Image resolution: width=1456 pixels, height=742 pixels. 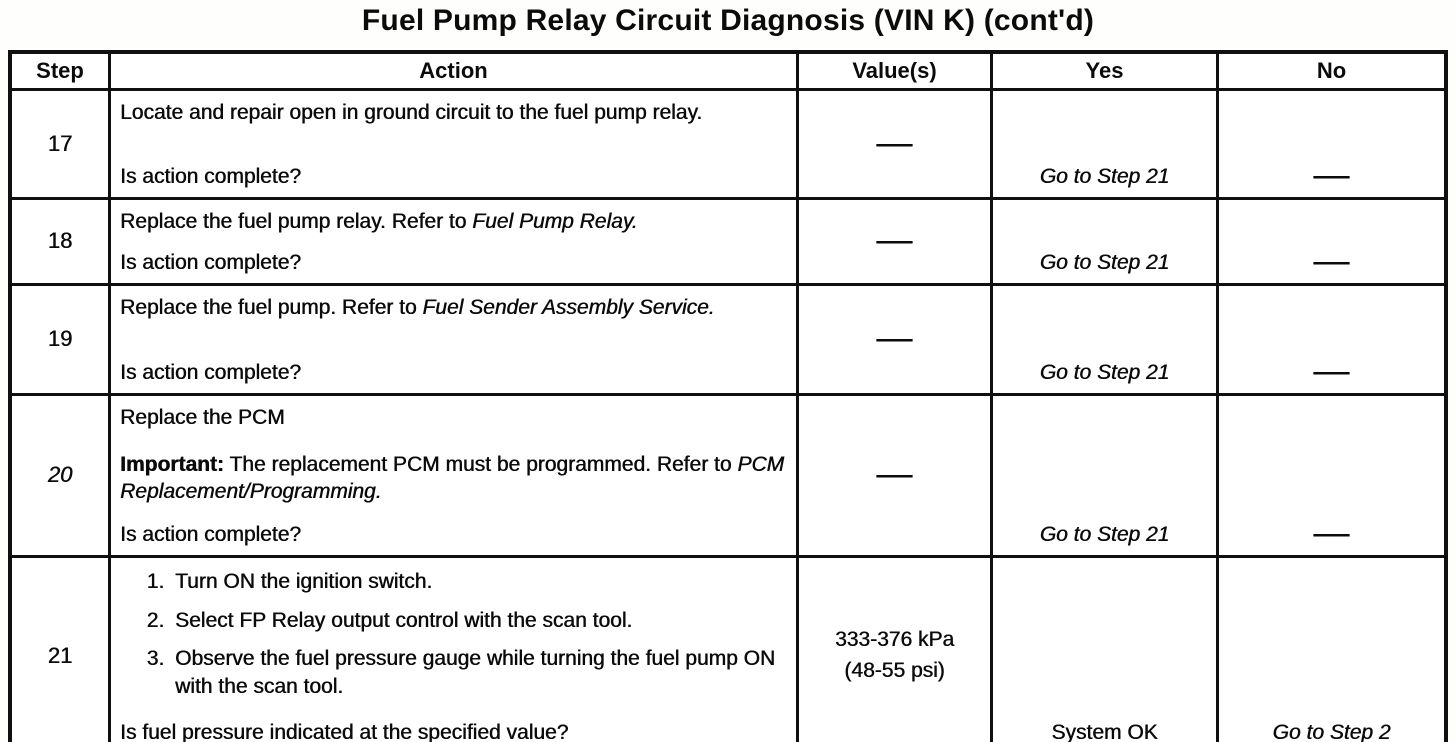 I want to click on action-text-plain: Replace the fuel pump. Refer to, so click(x=271, y=307).